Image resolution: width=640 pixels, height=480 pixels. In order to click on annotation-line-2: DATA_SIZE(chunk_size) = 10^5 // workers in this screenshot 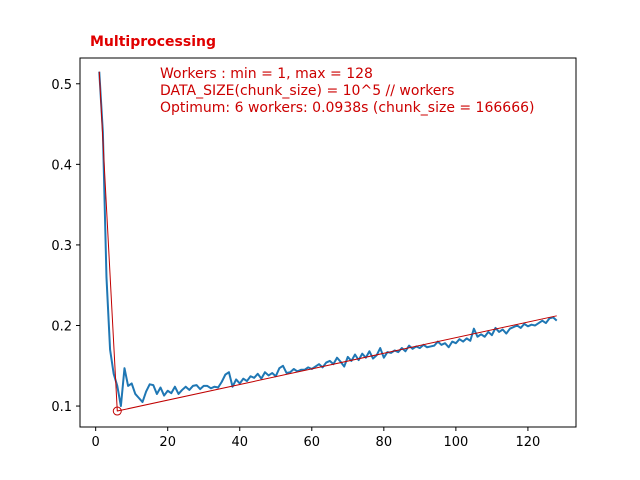, I will do `click(307, 91)`.